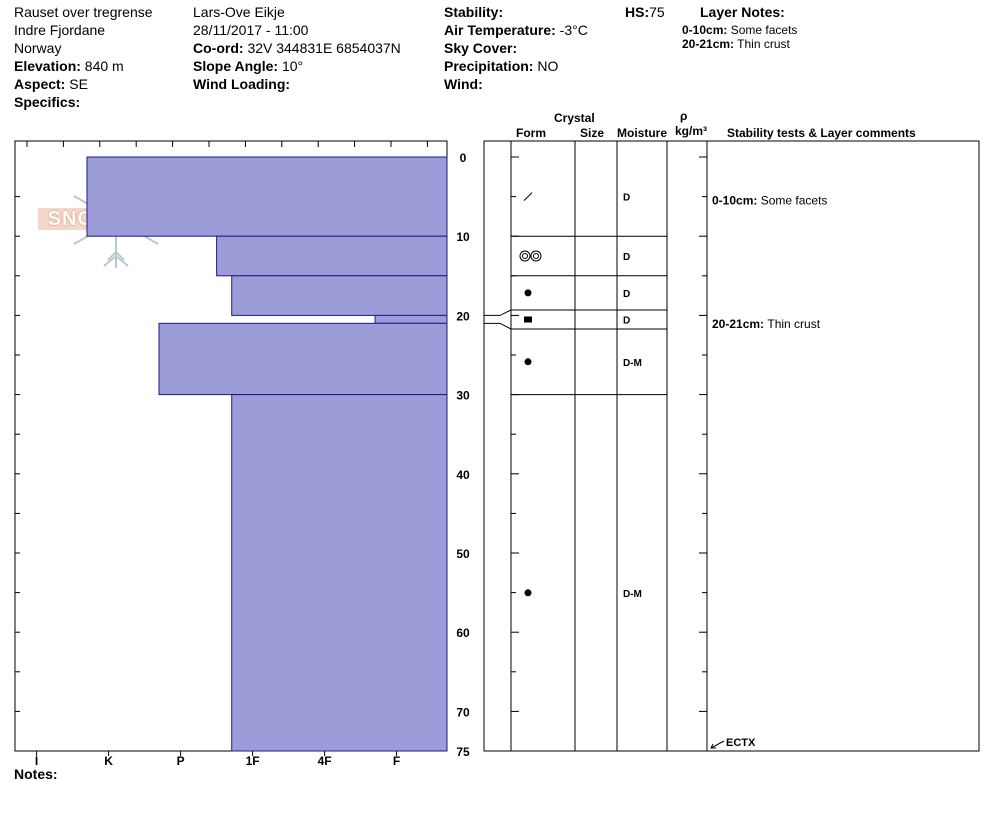 Image resolution: width=994 pixels, height=840 pixels. What do you see at coordinates (47, 66) in the screenshot?
I see `elevation-label: Elevation:` at bounding box center [47, 66].